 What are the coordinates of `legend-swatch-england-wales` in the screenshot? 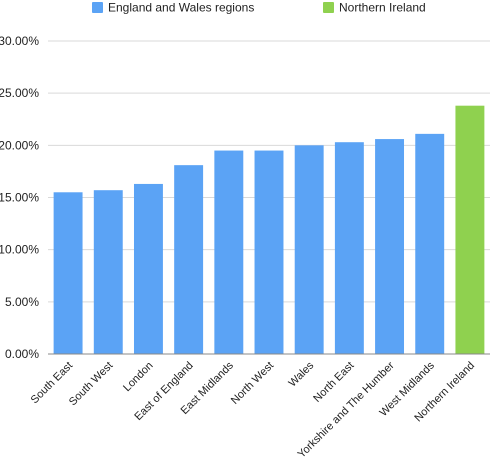 It's located at (97, 7).